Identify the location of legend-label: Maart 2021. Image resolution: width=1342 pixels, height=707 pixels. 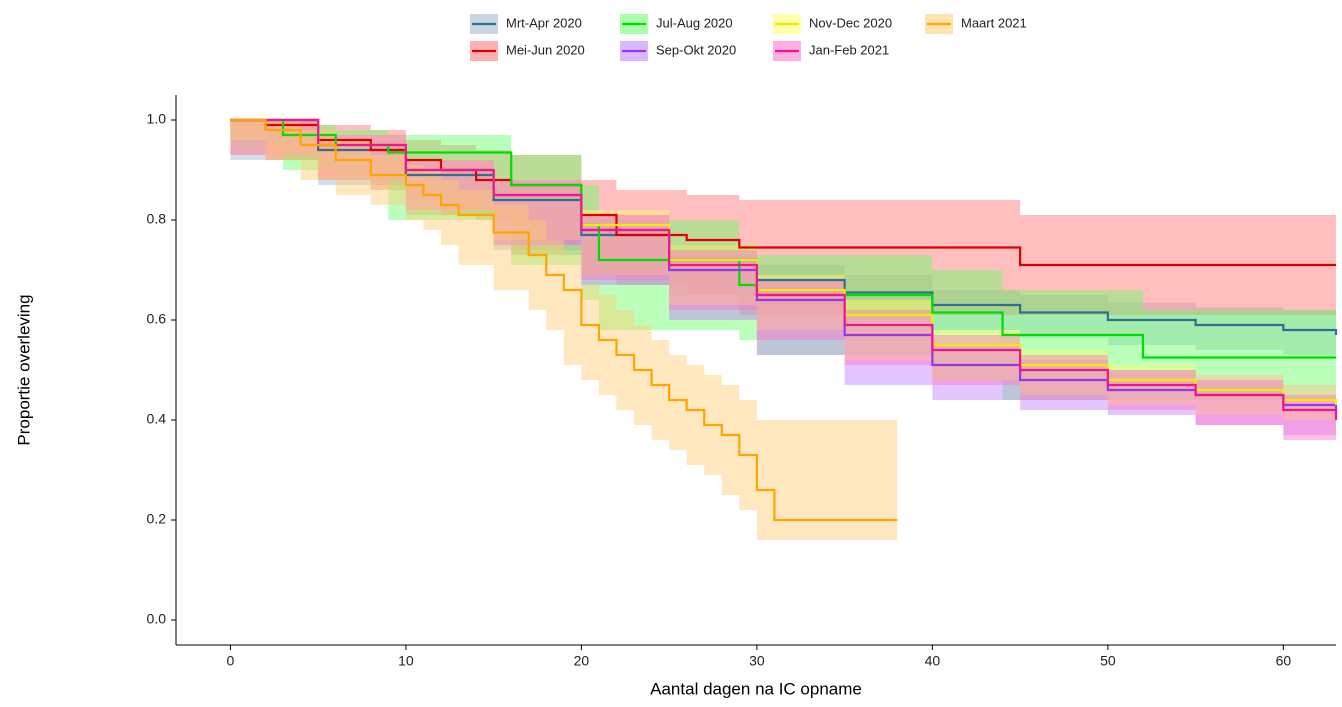
(994, 22).